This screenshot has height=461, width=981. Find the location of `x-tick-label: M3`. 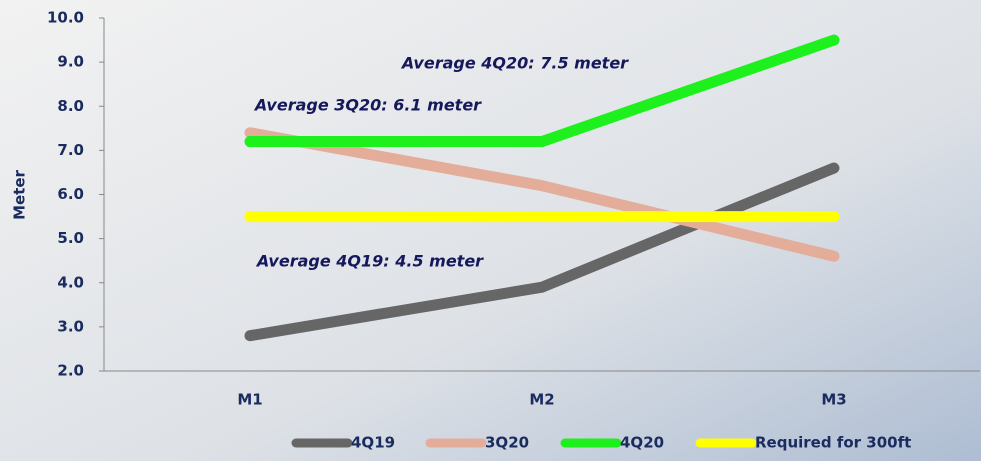

x-tick-label: M3 is located at coordinates (833, 400).